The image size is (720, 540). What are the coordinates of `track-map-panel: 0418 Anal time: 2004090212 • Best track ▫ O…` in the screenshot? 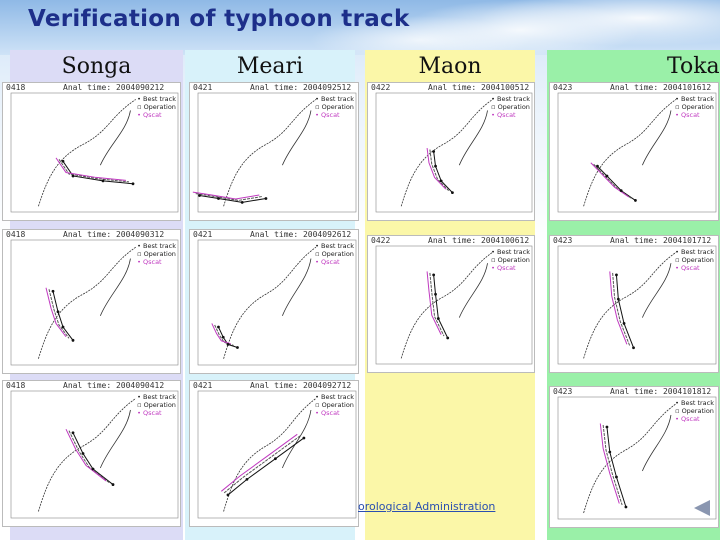 It's located at (91, 151).